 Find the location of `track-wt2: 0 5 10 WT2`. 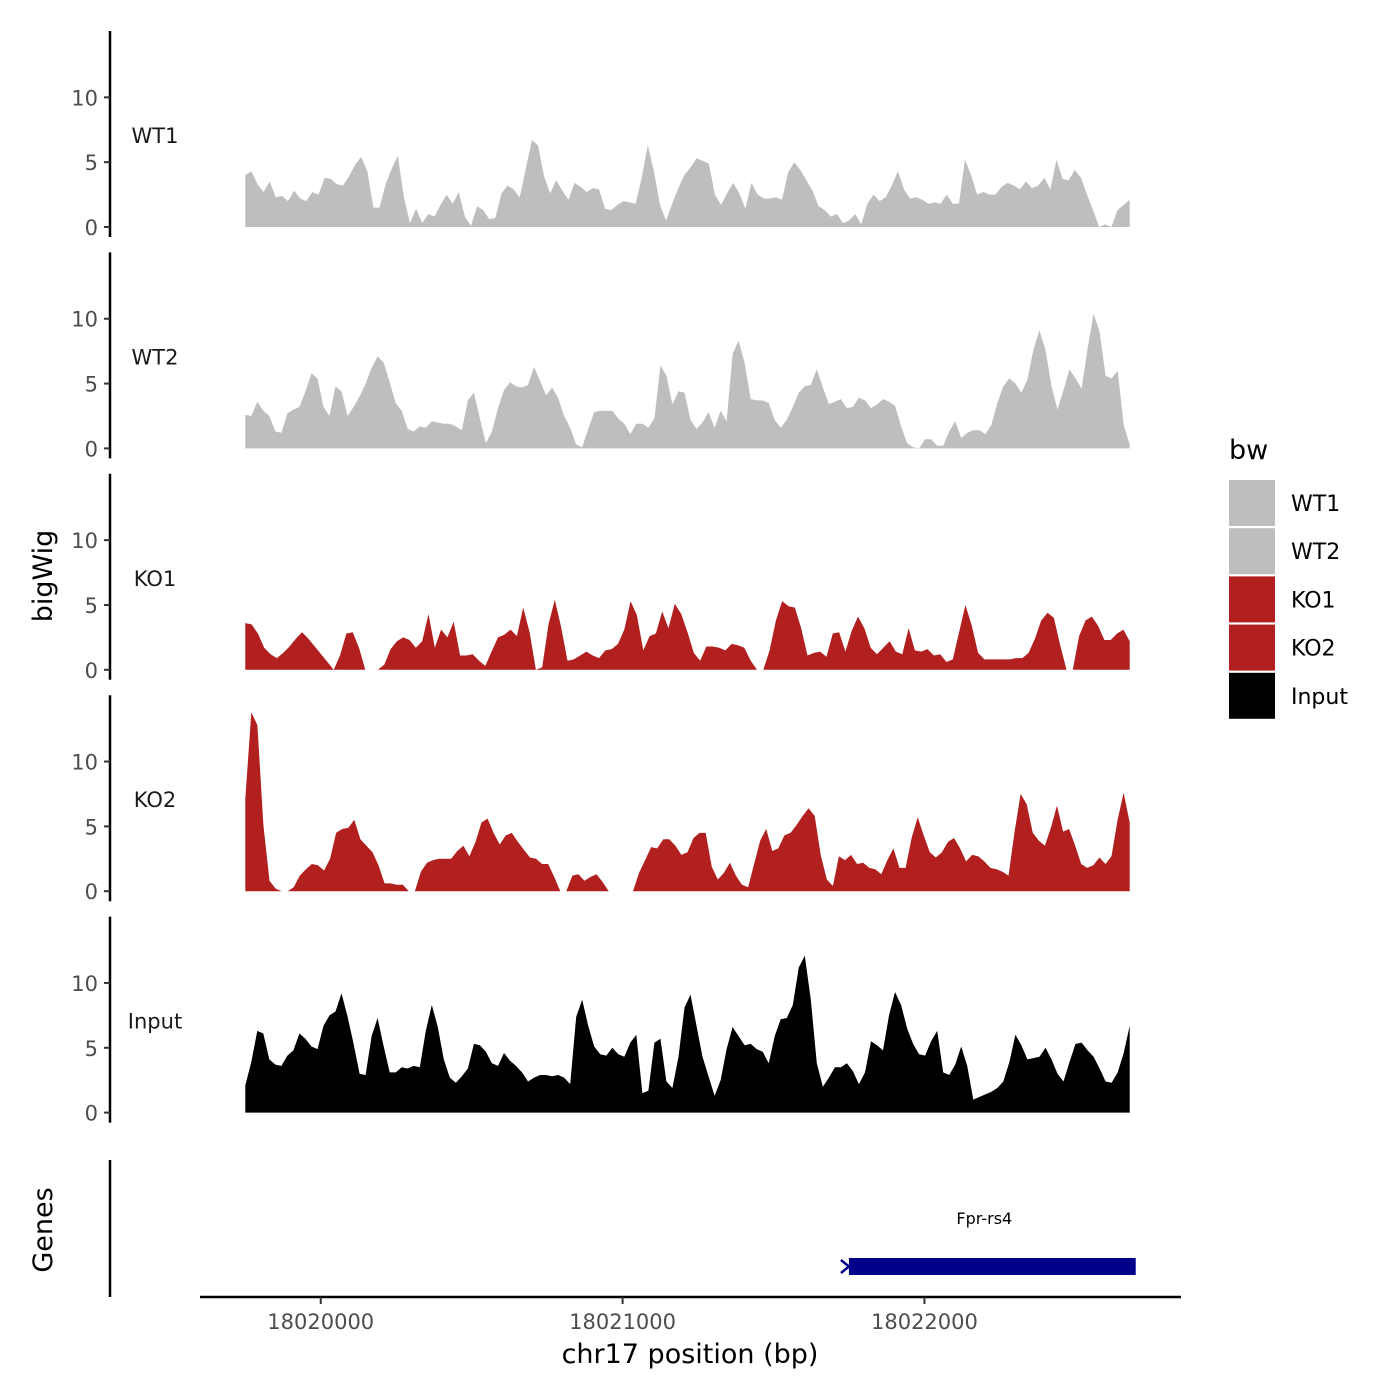

track-wt2: 0 5 10 WT2 is located at coordinates (600, 356).